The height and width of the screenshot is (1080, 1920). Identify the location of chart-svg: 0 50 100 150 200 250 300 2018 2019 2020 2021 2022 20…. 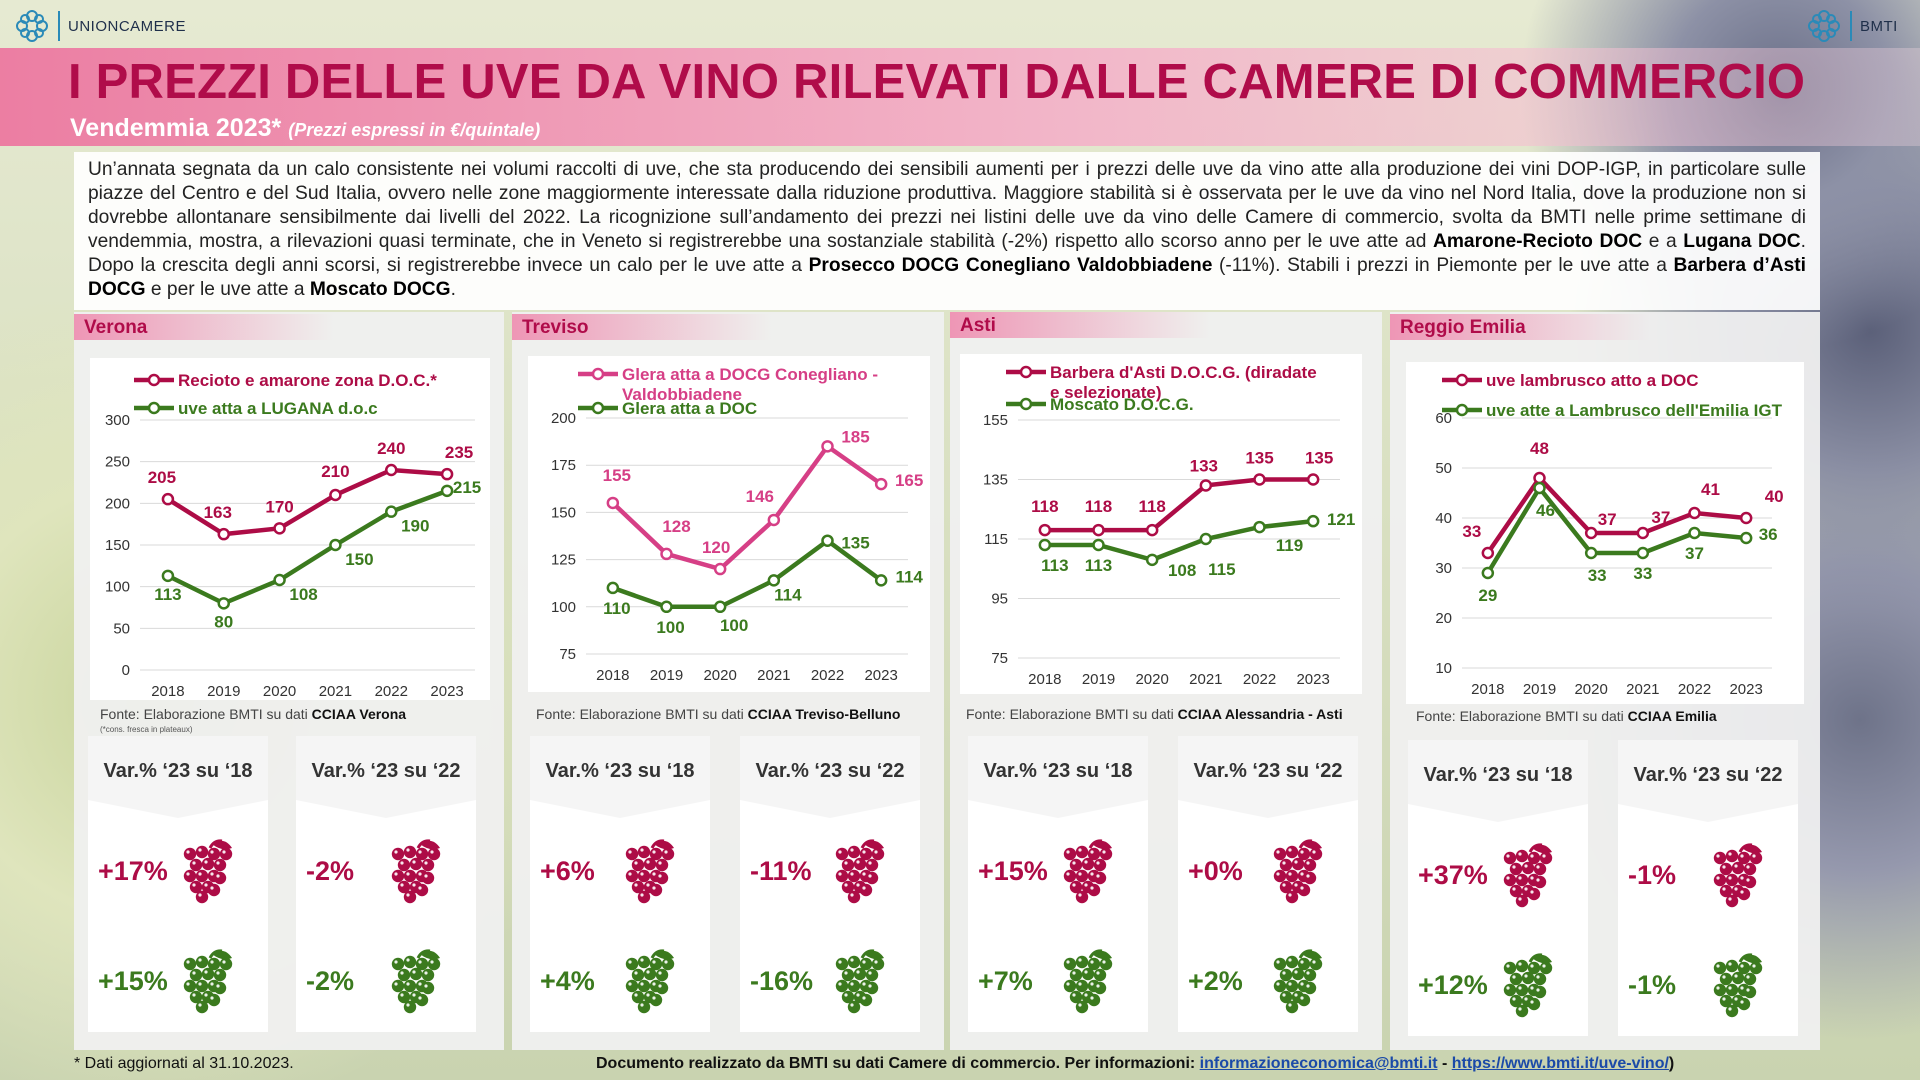
(293, 535).